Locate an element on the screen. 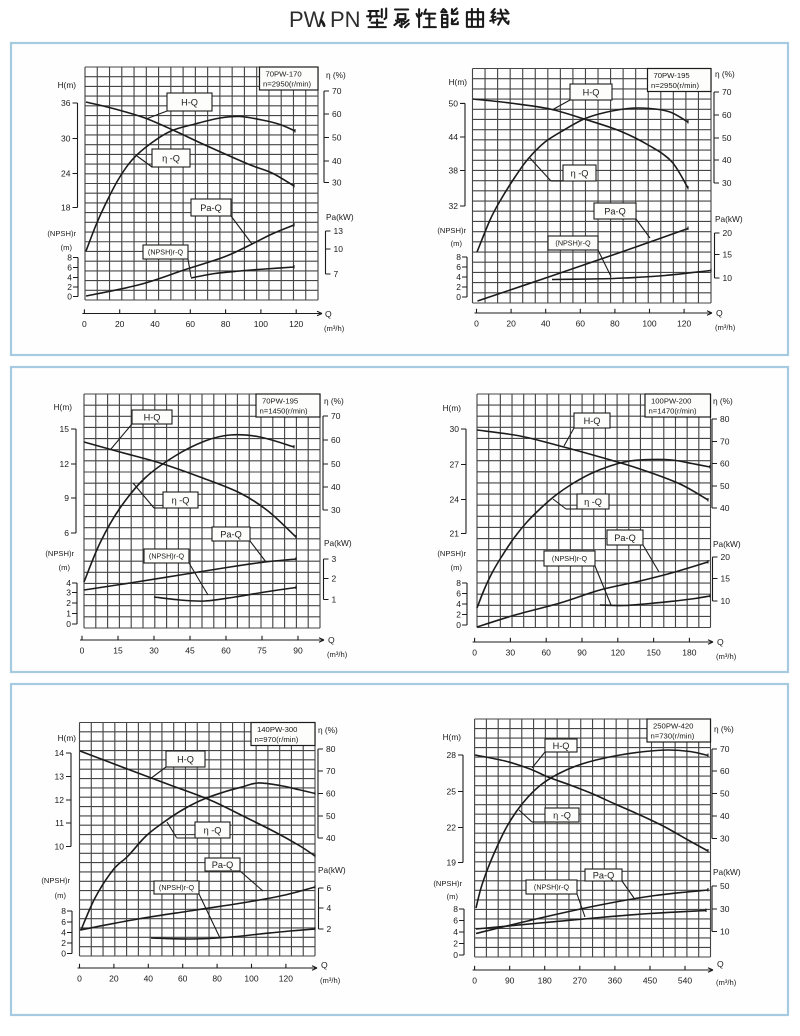  svg-text: 7 is located at coordinates (336, 274).